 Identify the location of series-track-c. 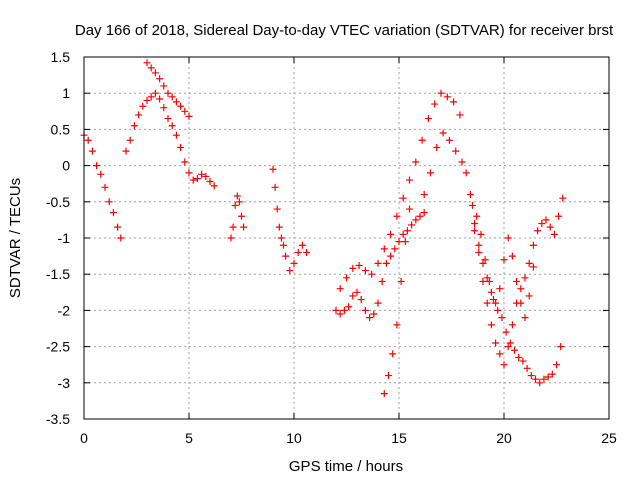
(168, 89).